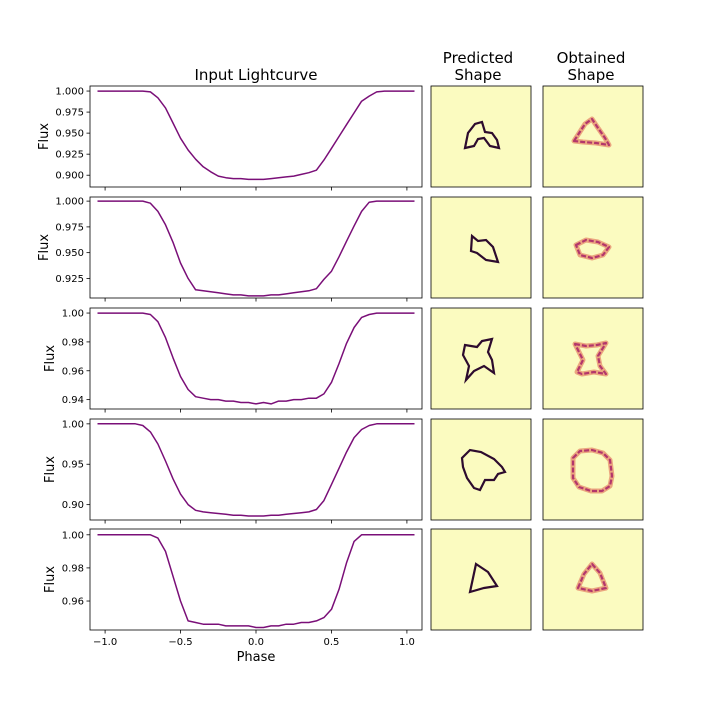  Describe the element at coordinates (332, 642) in the screenshot. I see `x-tick-label: 0.5` at that location.